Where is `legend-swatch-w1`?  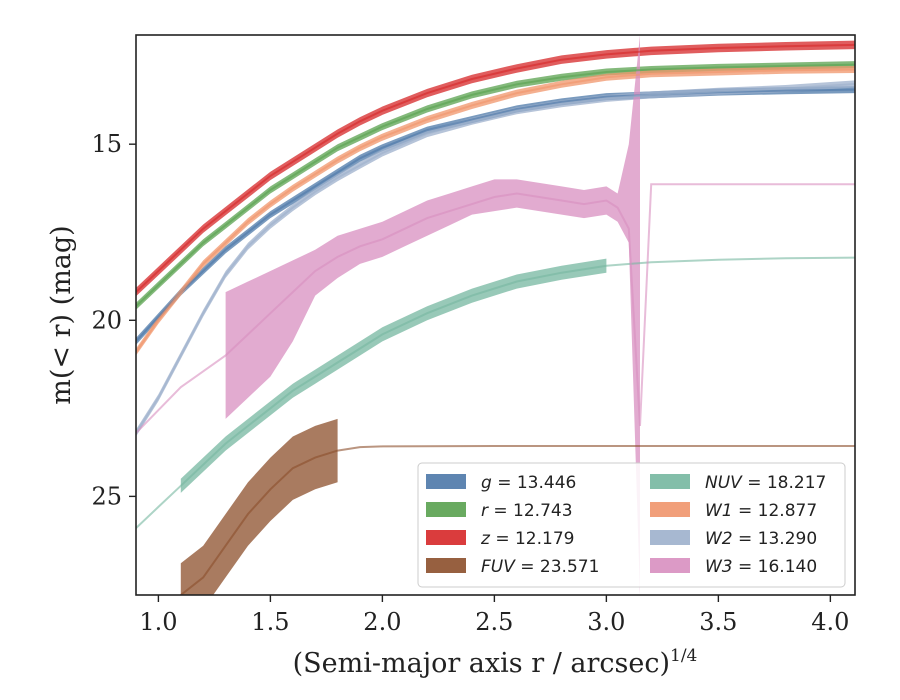 legend-swatch-w1 is located at coordinates (670, 509).